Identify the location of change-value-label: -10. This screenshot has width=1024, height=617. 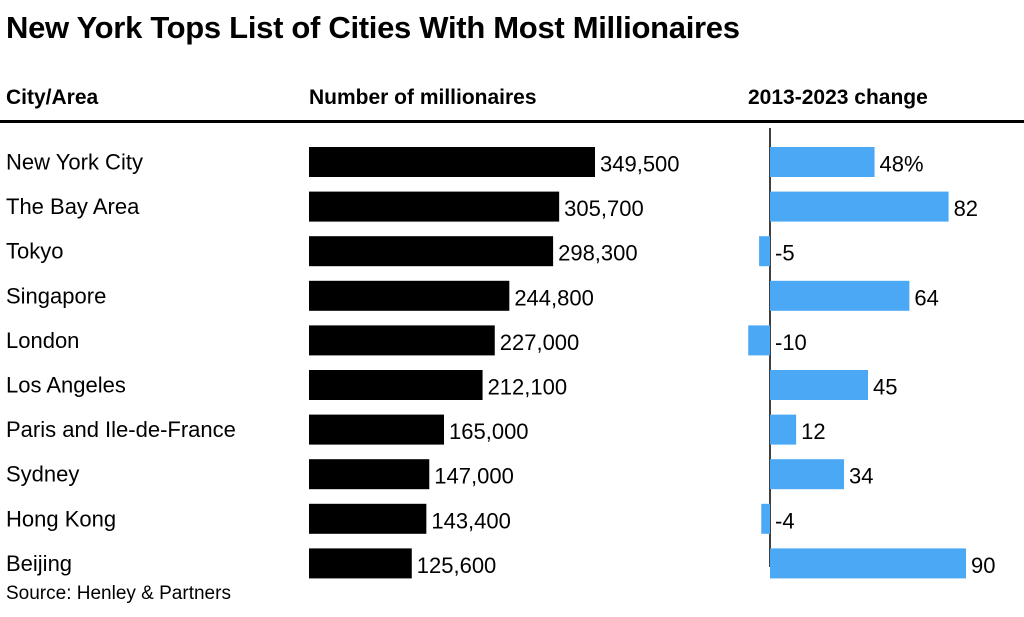
(791, 342).